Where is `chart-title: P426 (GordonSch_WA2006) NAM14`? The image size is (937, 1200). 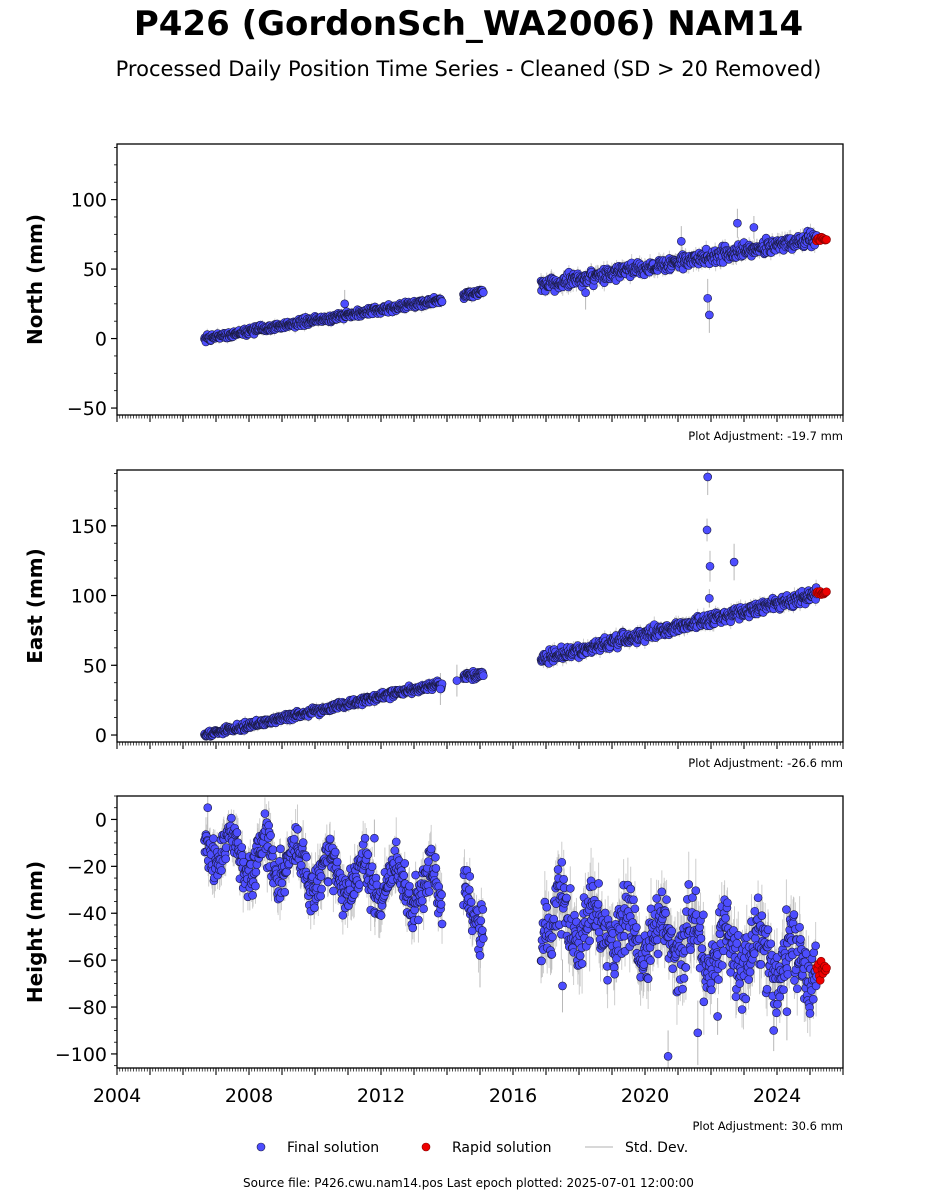 chart-title: P426 (GordonSch_WA2006) NAM14 is located at coordinates (468, 24).